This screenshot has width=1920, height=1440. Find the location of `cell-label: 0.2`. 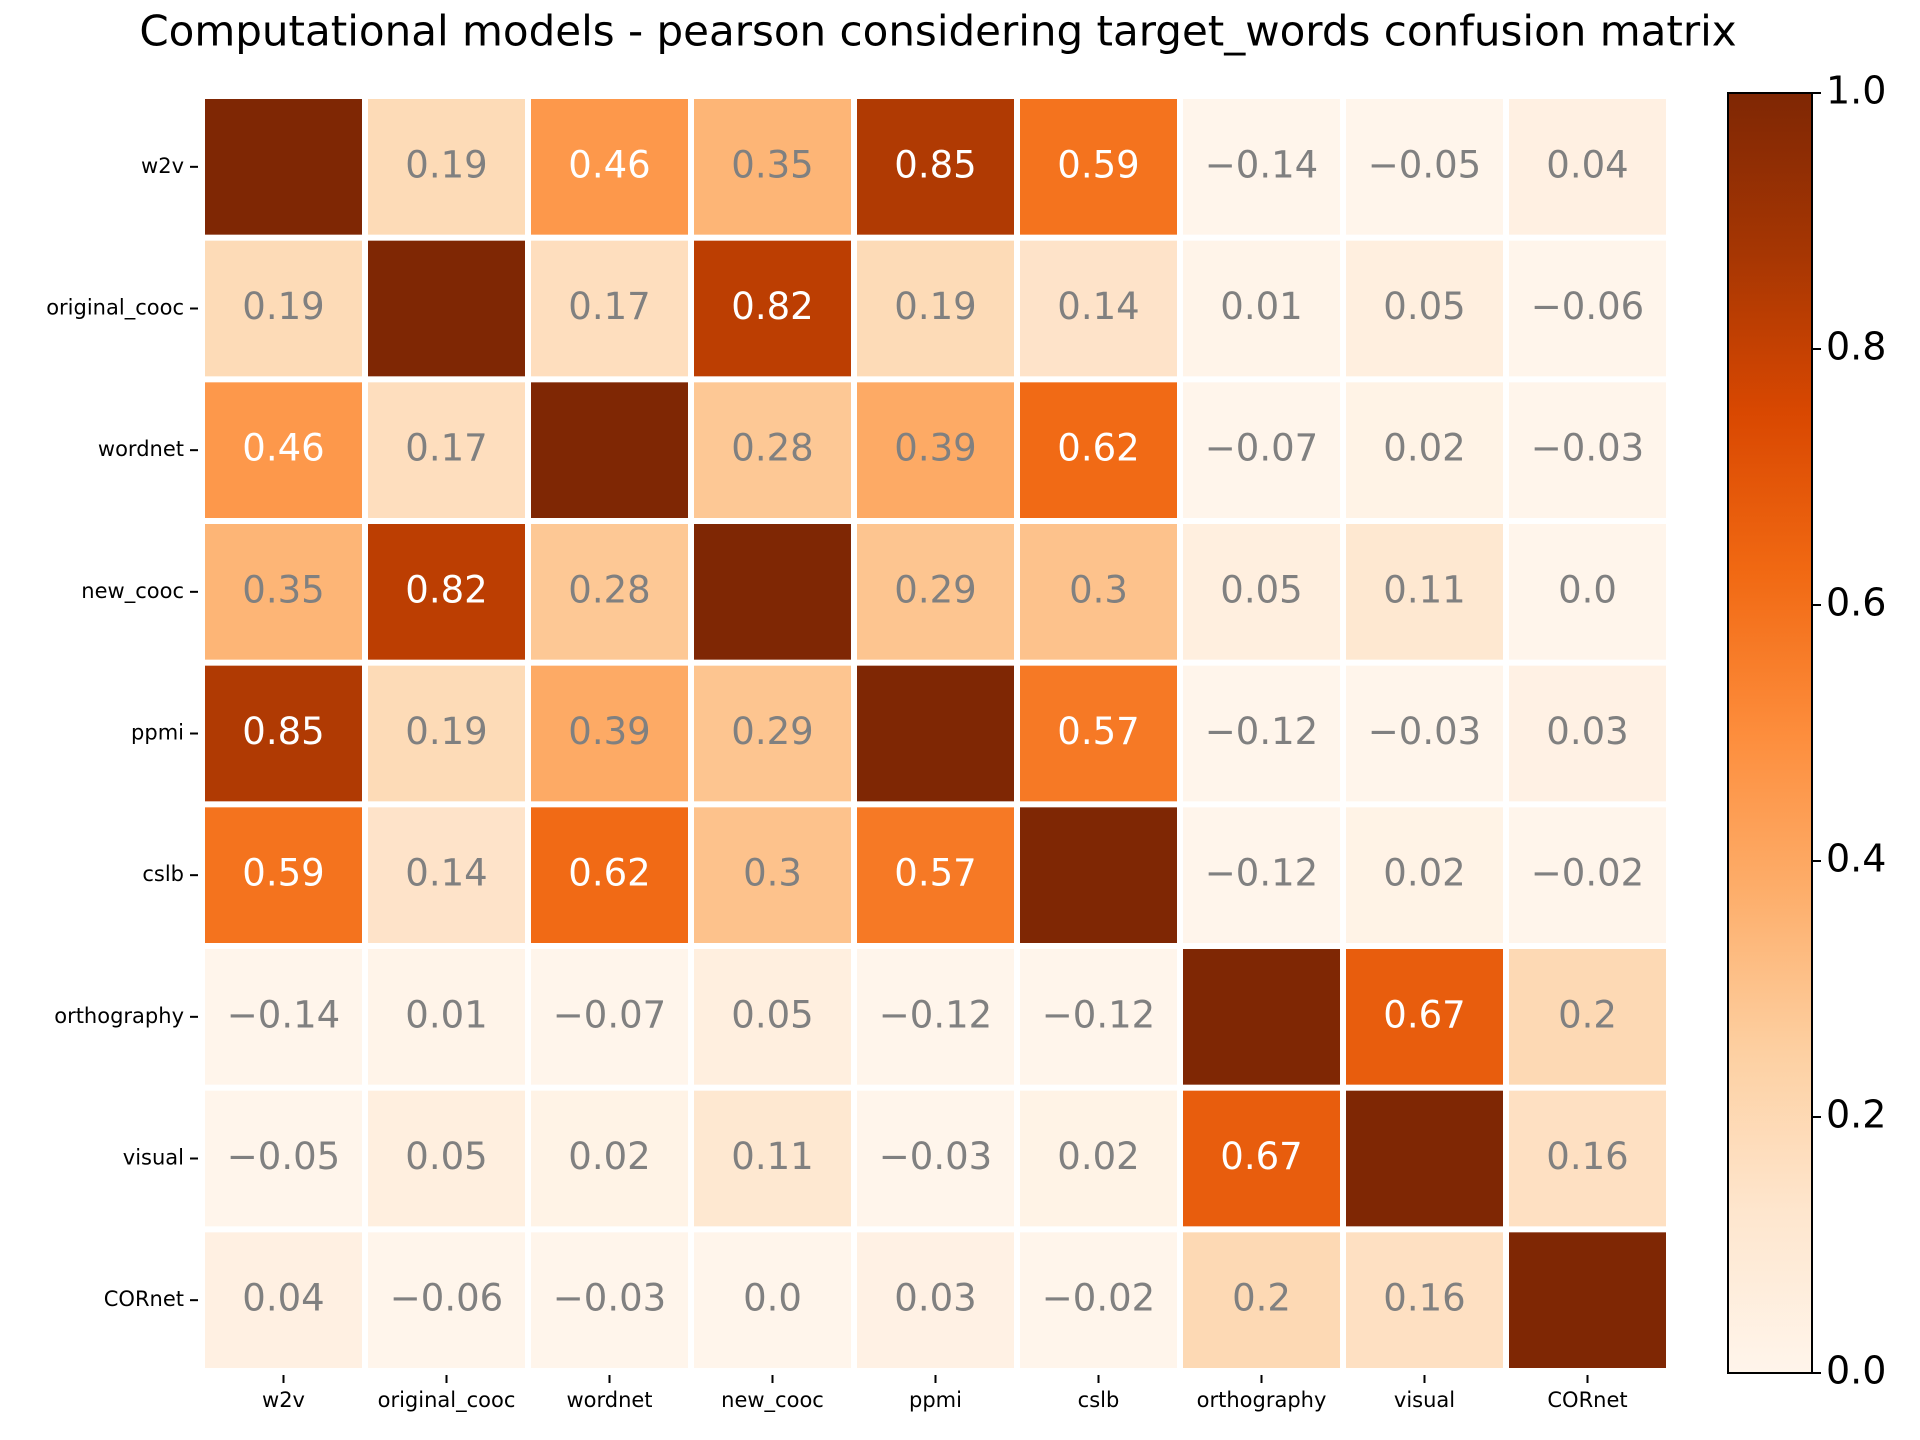

cell-label: 0.2 is located at coordinates (1261, 1298).